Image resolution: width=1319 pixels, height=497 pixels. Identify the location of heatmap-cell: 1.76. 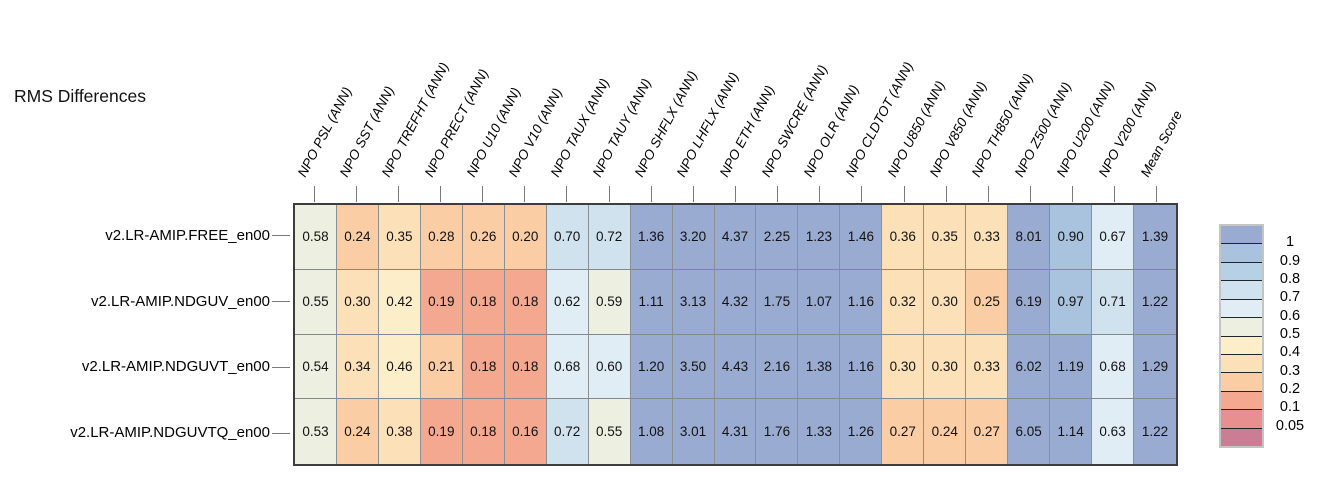
(777, 431).